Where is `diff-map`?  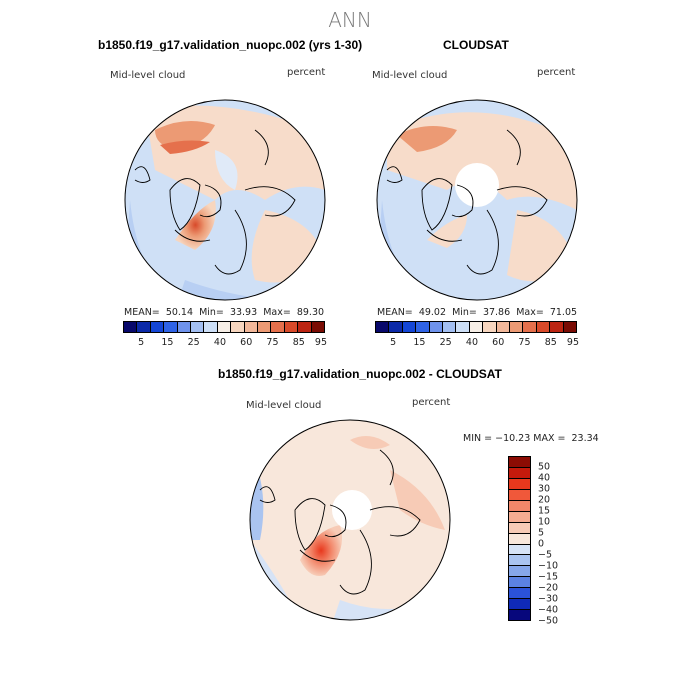 diff-map is located at coordinates (350, 520).